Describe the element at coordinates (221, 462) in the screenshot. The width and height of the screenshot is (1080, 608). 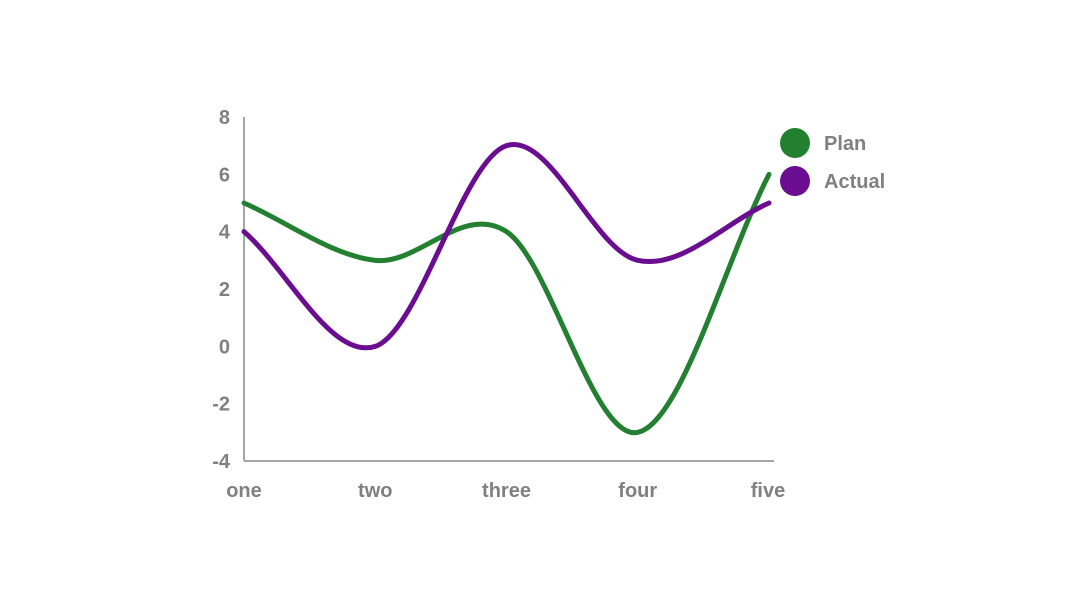
I see `y-tick-label: -4` at that location.